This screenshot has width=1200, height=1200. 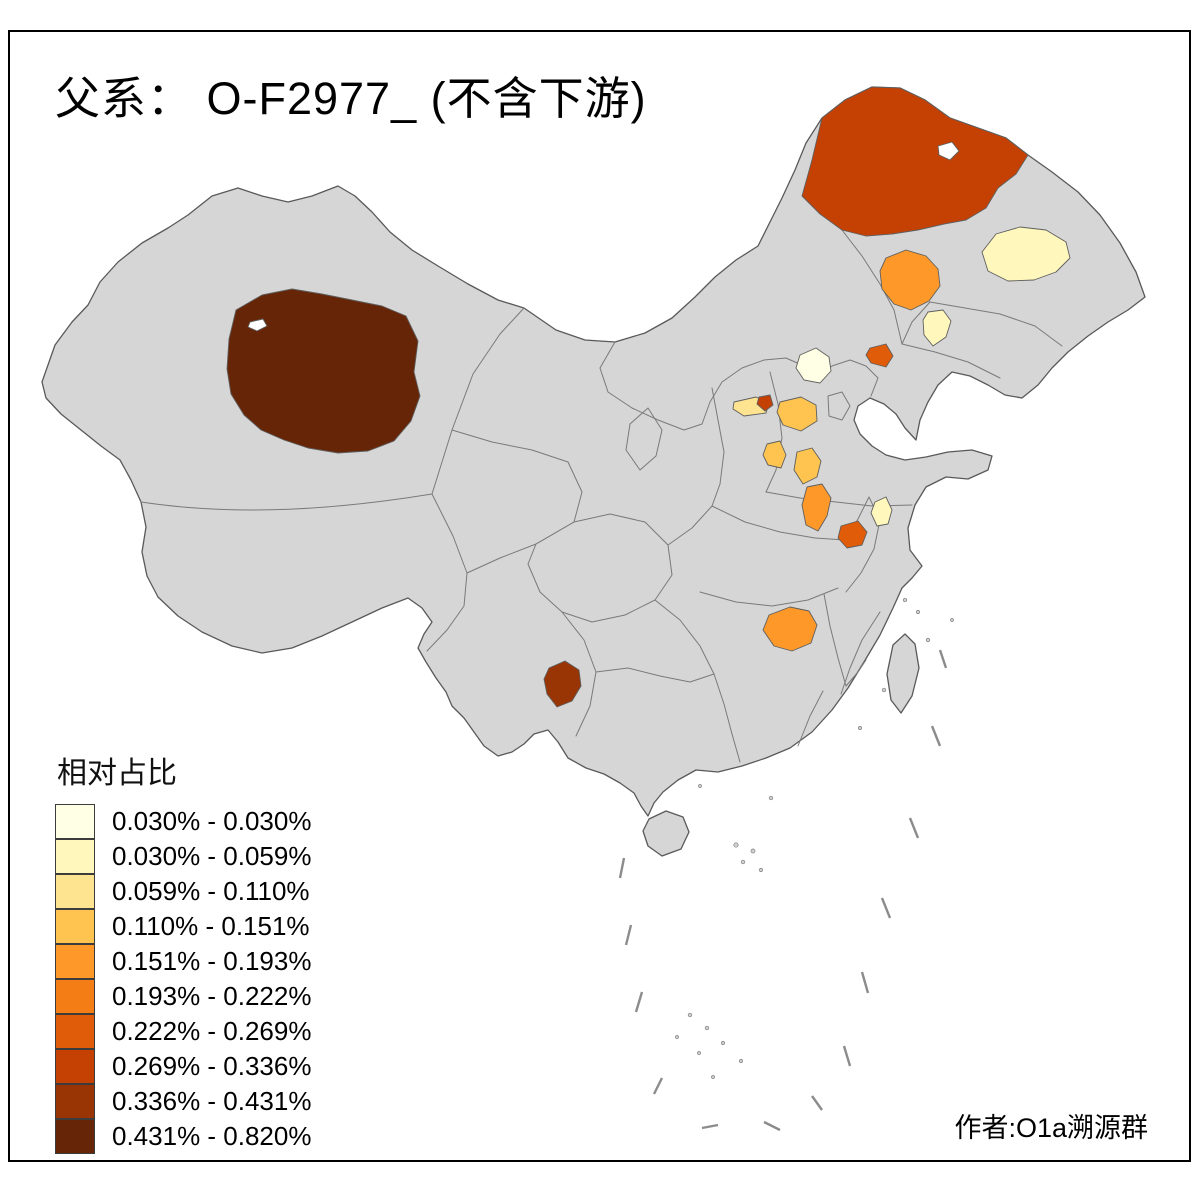 I want to click on legend-item: 0.151% - 0.193%, so click(x=183, y=961).